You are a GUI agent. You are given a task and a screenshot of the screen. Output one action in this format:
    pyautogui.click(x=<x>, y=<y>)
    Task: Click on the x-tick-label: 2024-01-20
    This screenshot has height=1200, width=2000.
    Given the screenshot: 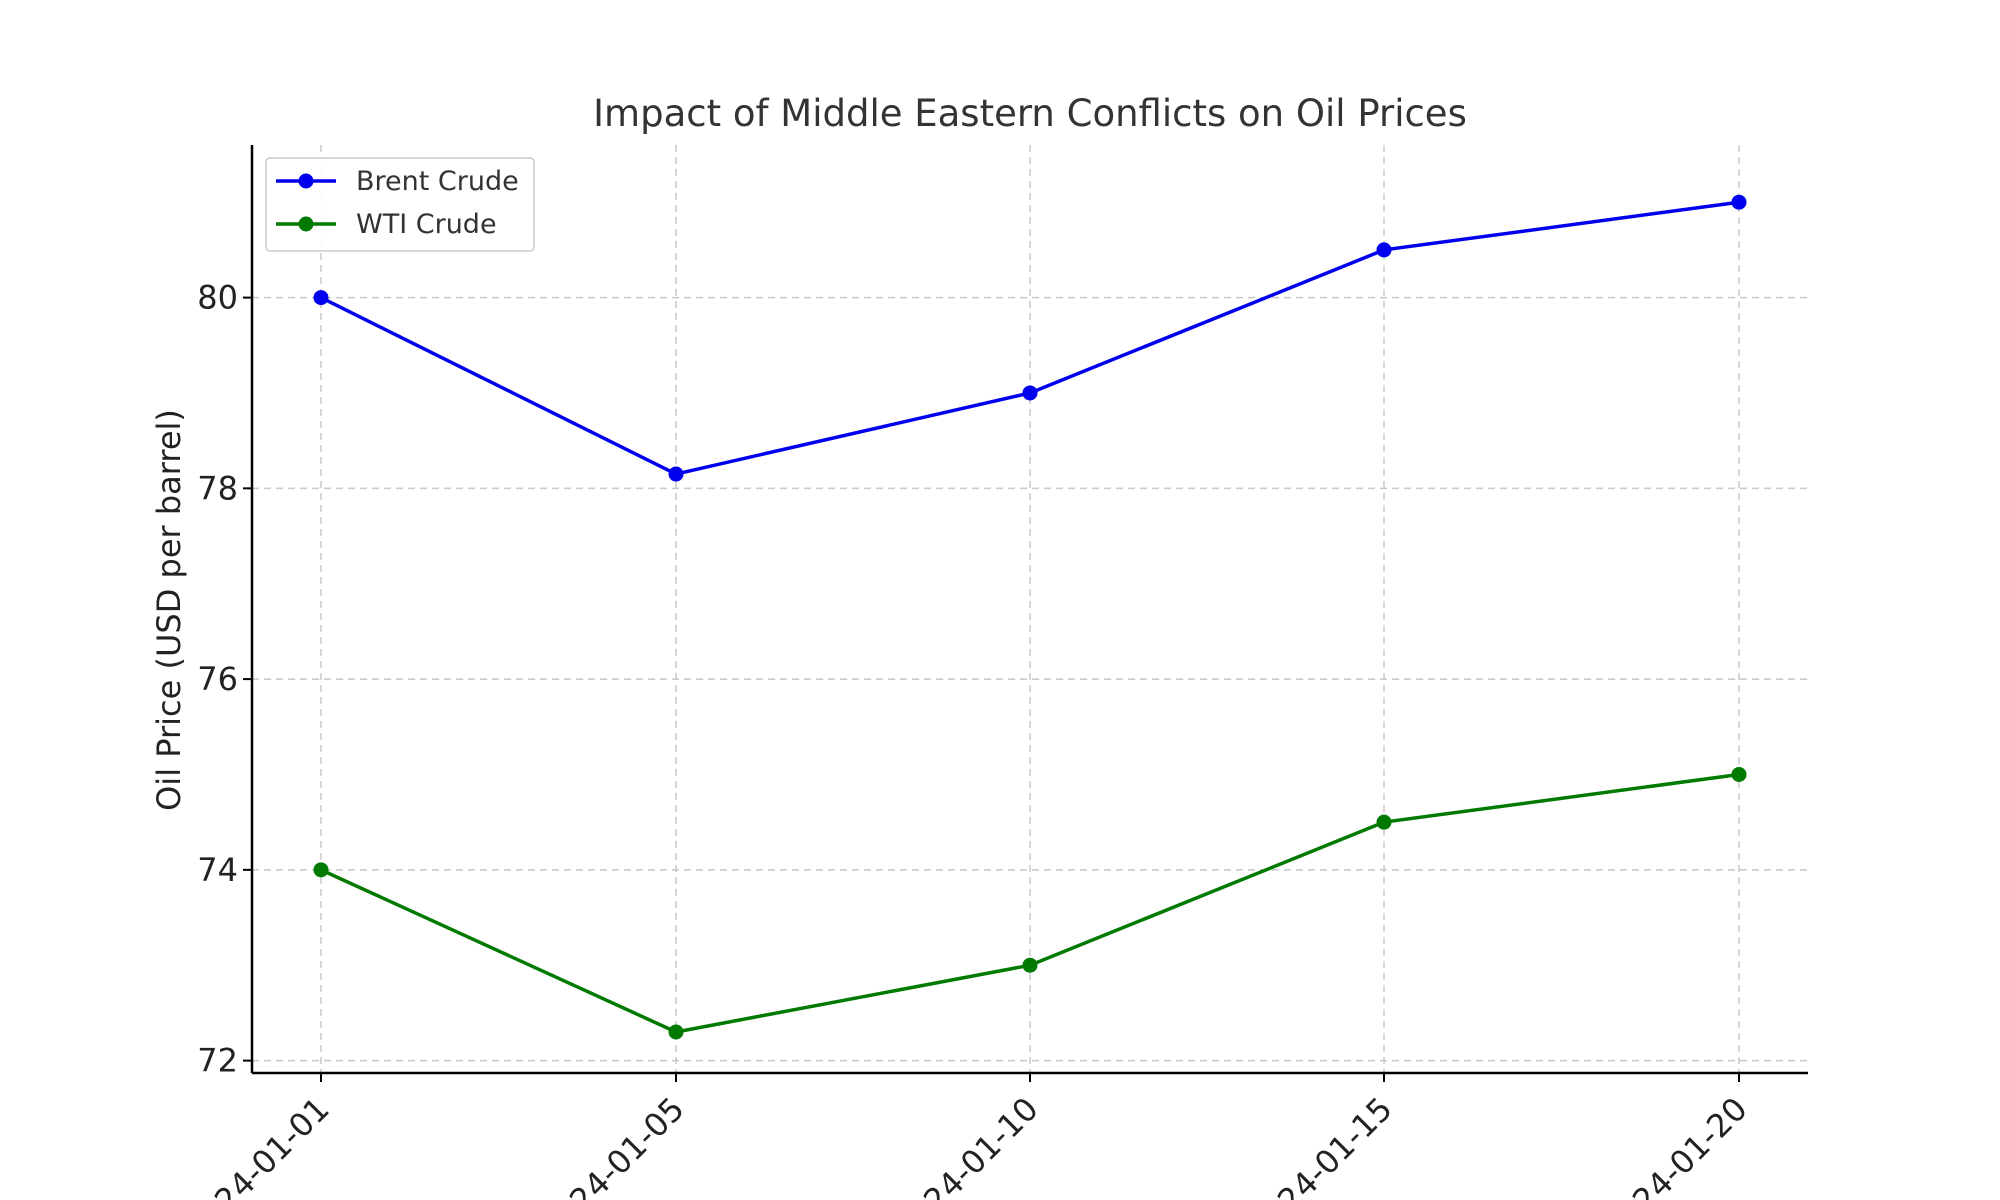 What is the action you would take?
    pyautogui.click(x=1675, y=1145)
    